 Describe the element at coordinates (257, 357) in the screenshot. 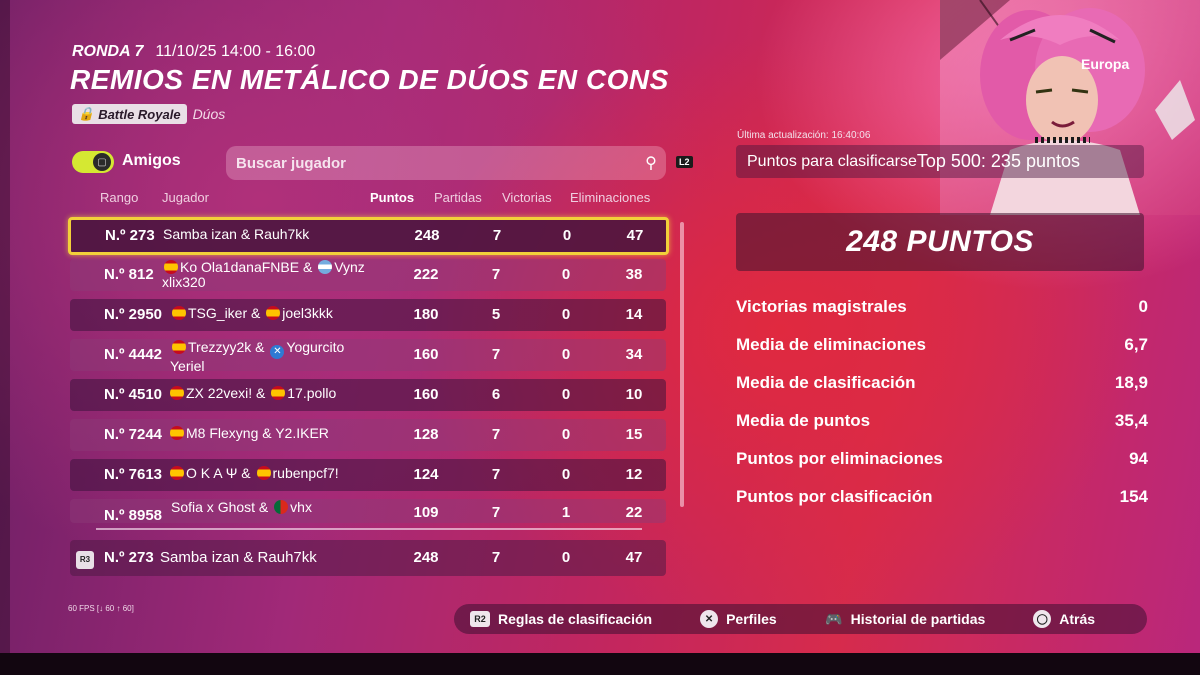

I see `row-player: Trezzyy2k & ✕ Yogurcito Yeriel` at that location.